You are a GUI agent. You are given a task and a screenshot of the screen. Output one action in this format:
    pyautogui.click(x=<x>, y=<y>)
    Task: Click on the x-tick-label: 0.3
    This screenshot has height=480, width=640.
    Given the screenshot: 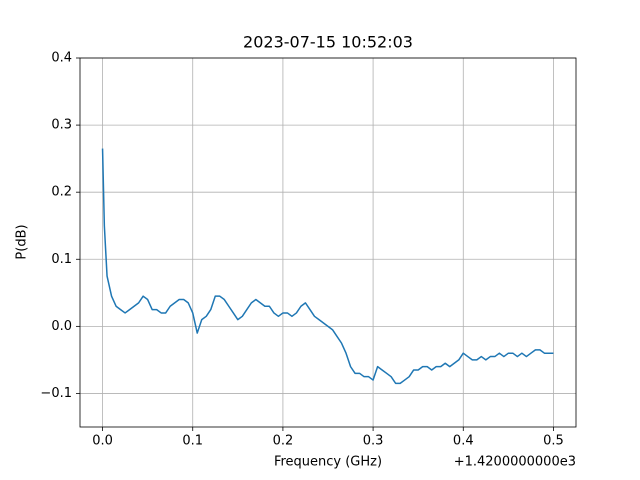 What is the action you would take?
    pyautogui.click(x=373, y=441)
    